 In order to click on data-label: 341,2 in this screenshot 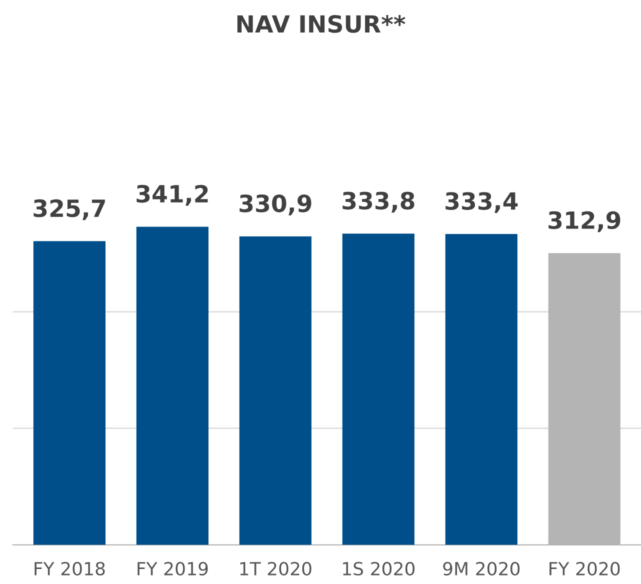, I will do `click(172, 195)`.